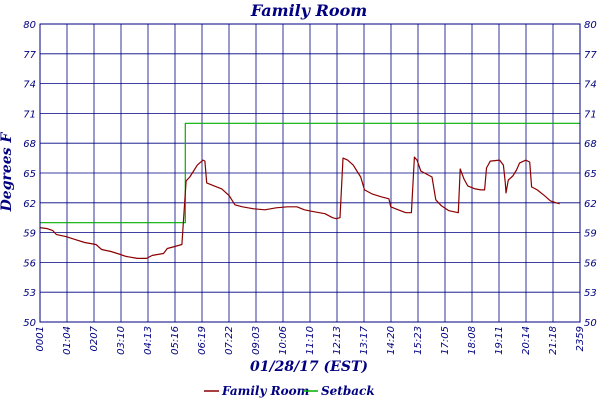  I want to click on y-tick-label: 65, so click(29, 174).